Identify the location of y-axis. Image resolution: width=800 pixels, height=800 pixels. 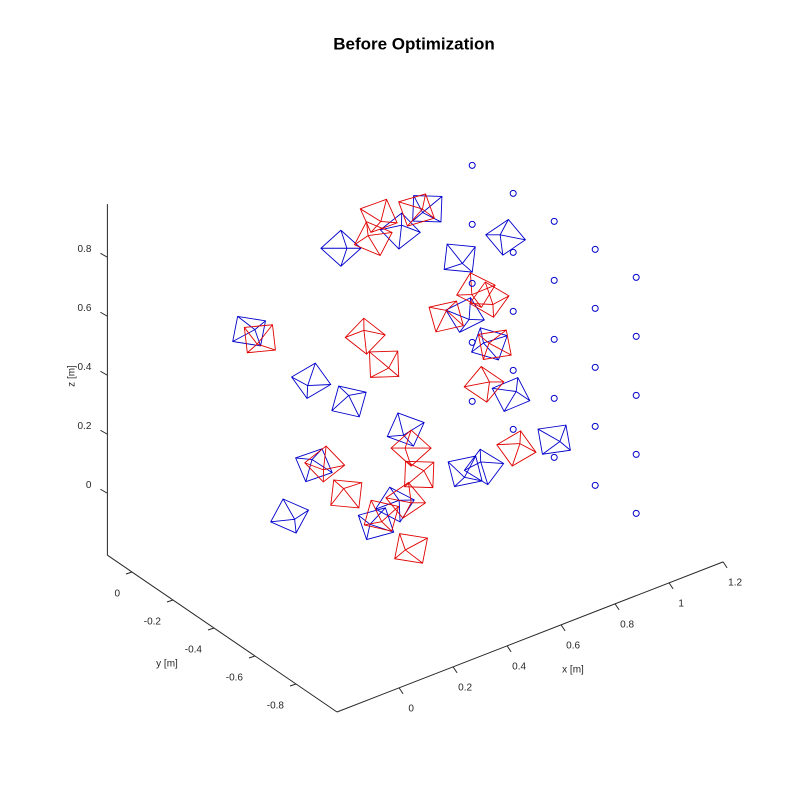
(222, 633).